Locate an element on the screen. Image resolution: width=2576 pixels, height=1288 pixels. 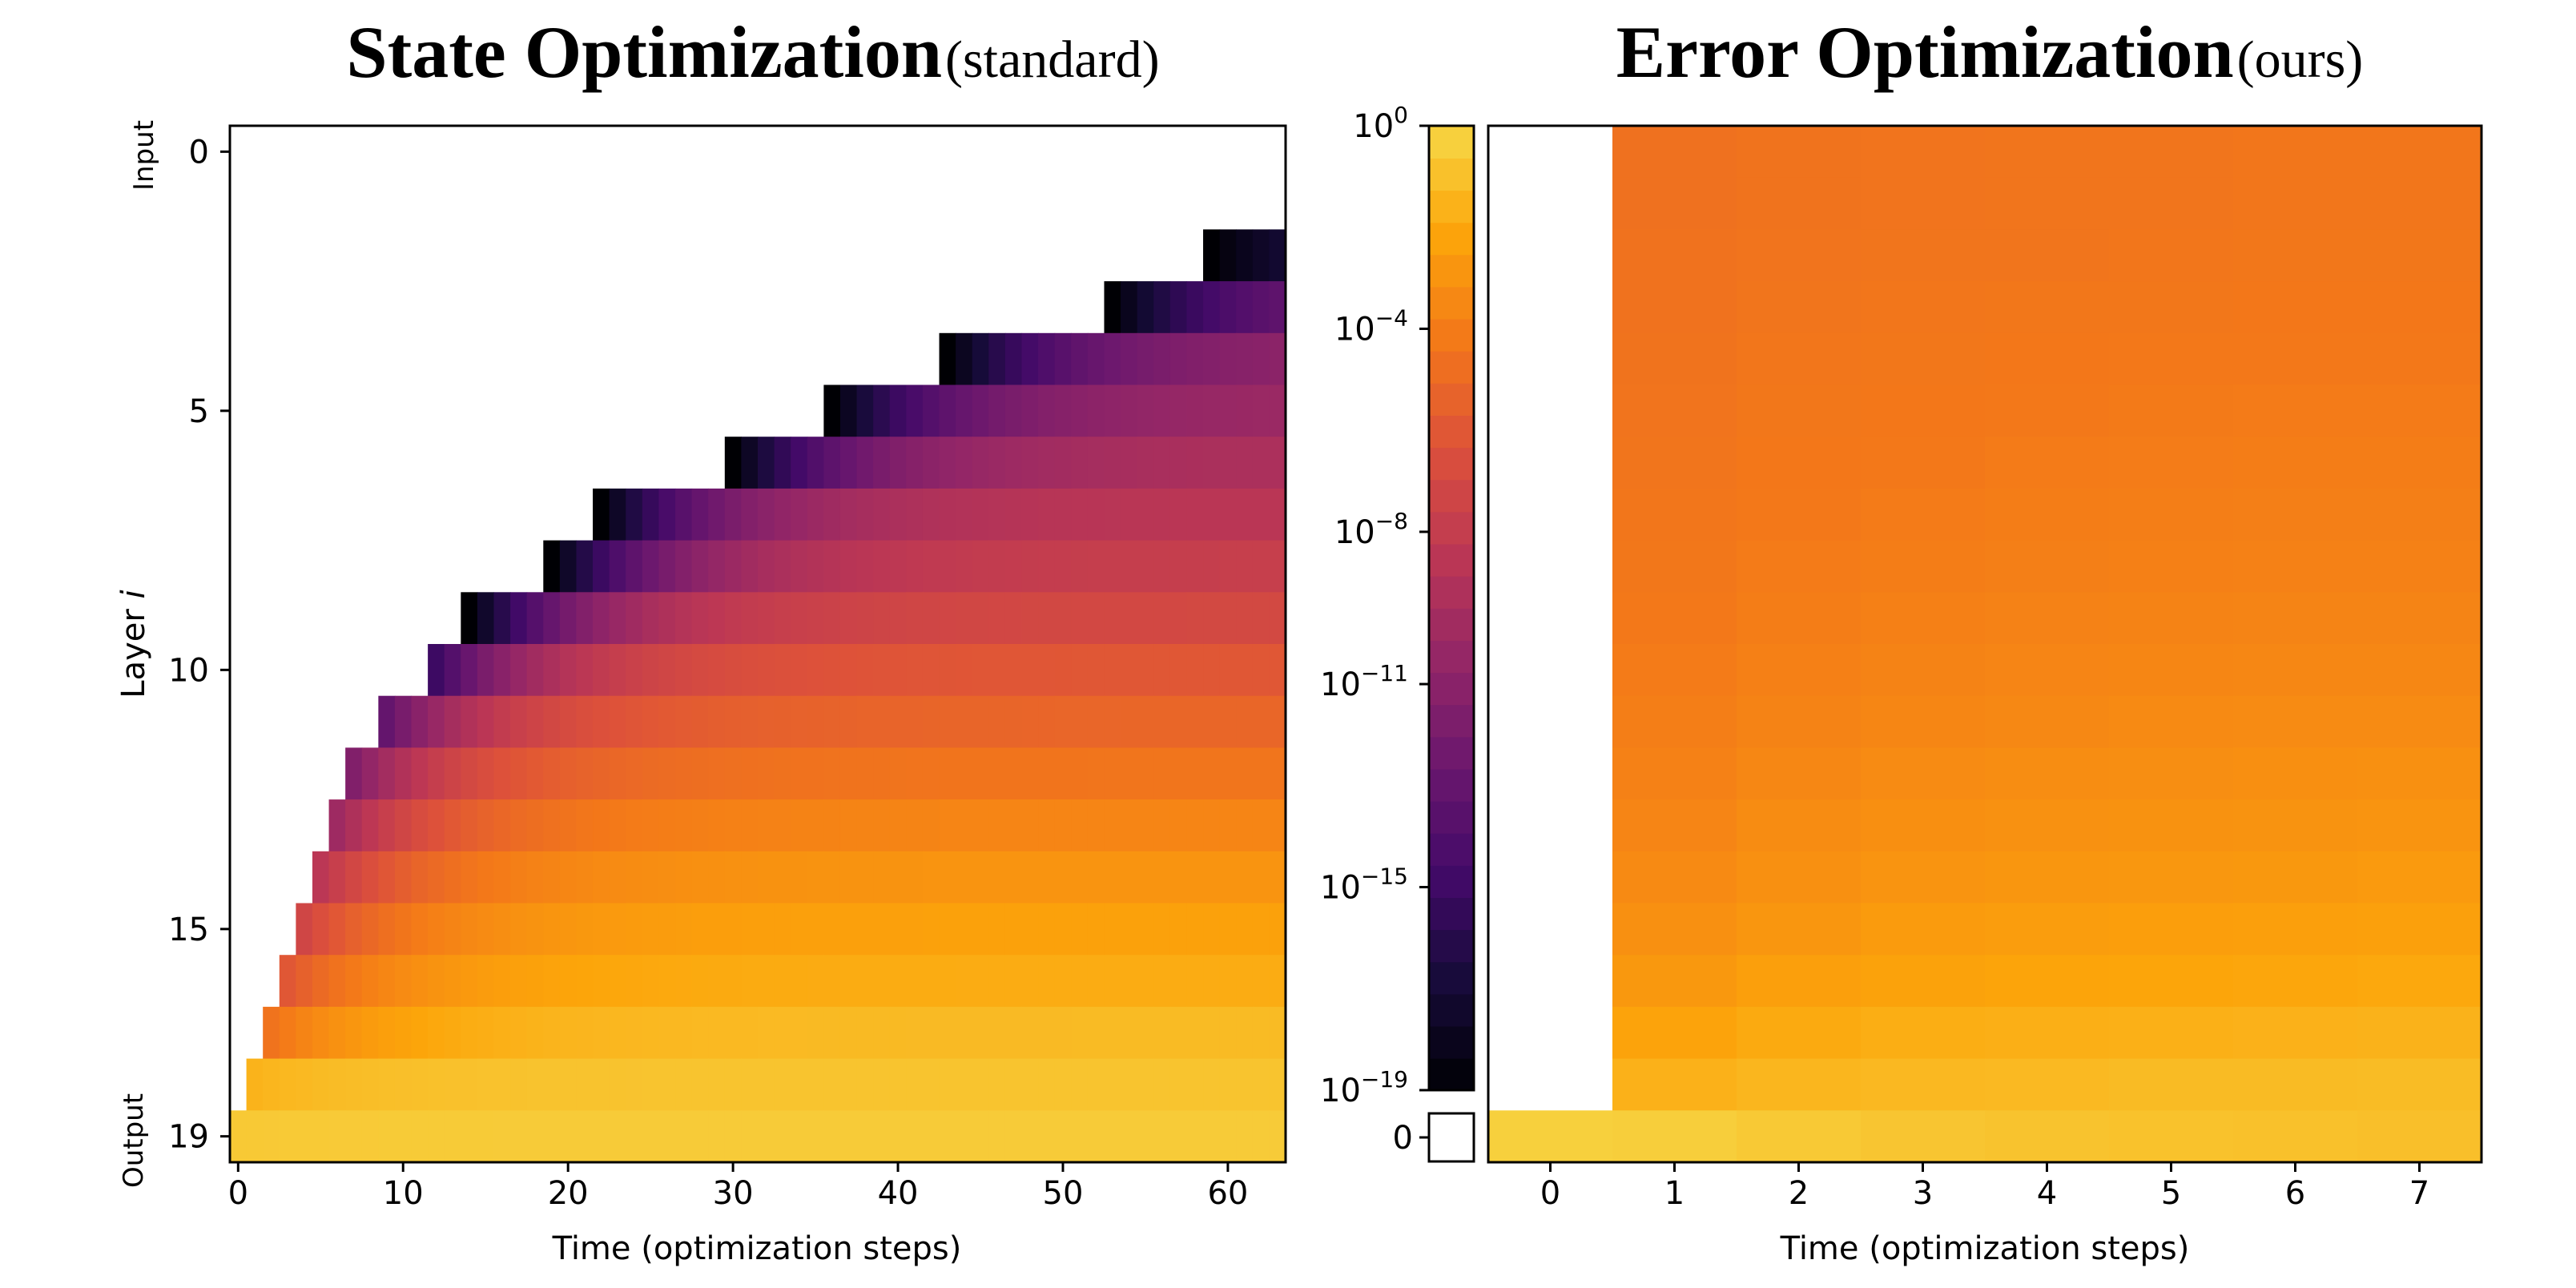
left-title-main: State Optimization is located at coordinates (644, 52).